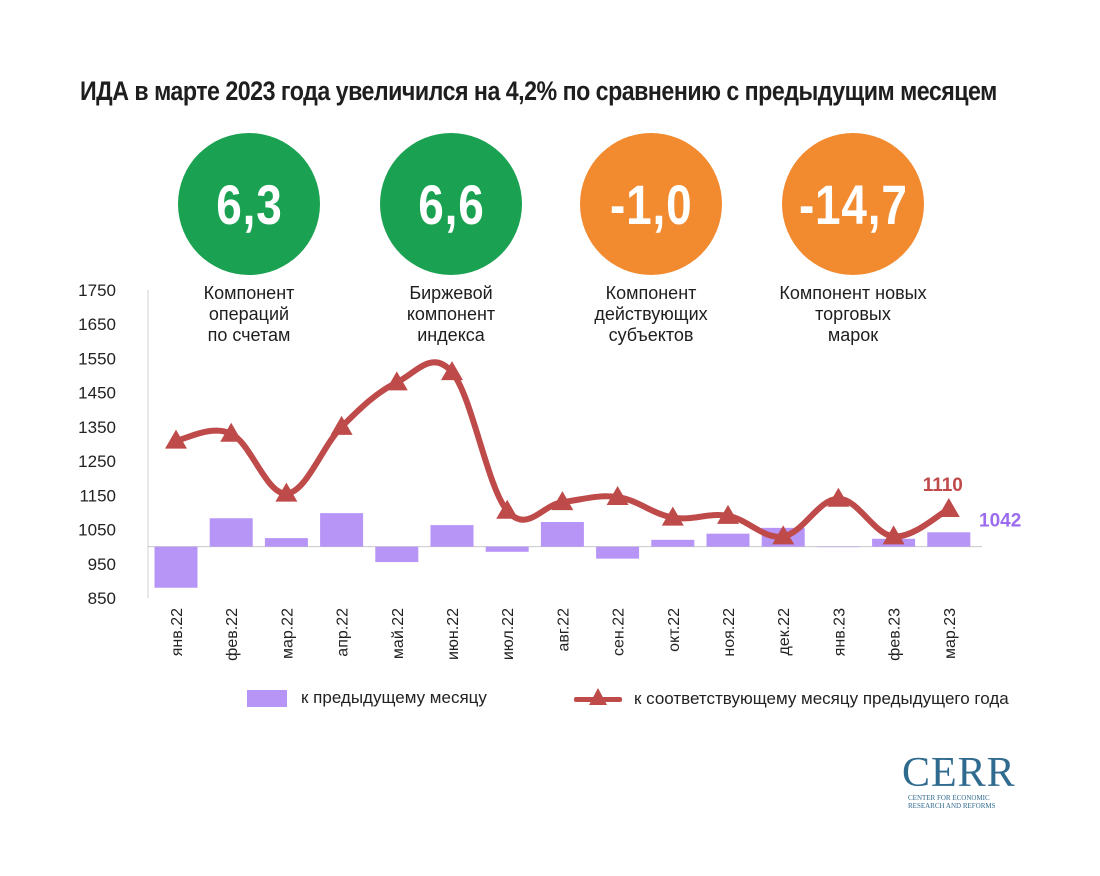  What do you see at coordinates (97, 393) in the screenshot?
I see `y-tick-label: 1450` at bounding box center [97, 393].